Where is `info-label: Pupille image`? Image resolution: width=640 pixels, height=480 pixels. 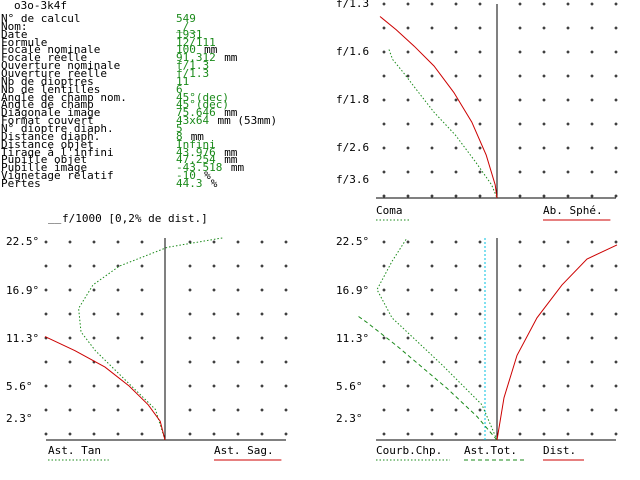
info-label: Pupille image is located at coordinates (44, 168).